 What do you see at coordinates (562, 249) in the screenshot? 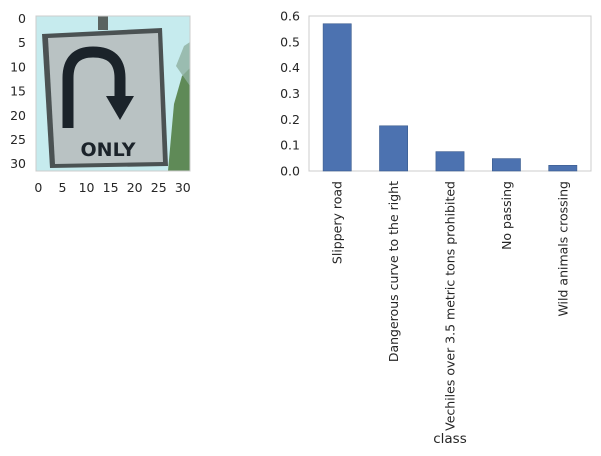
I see `x-tick-label: Wild animals crossing` at bounding box center [562, 249].